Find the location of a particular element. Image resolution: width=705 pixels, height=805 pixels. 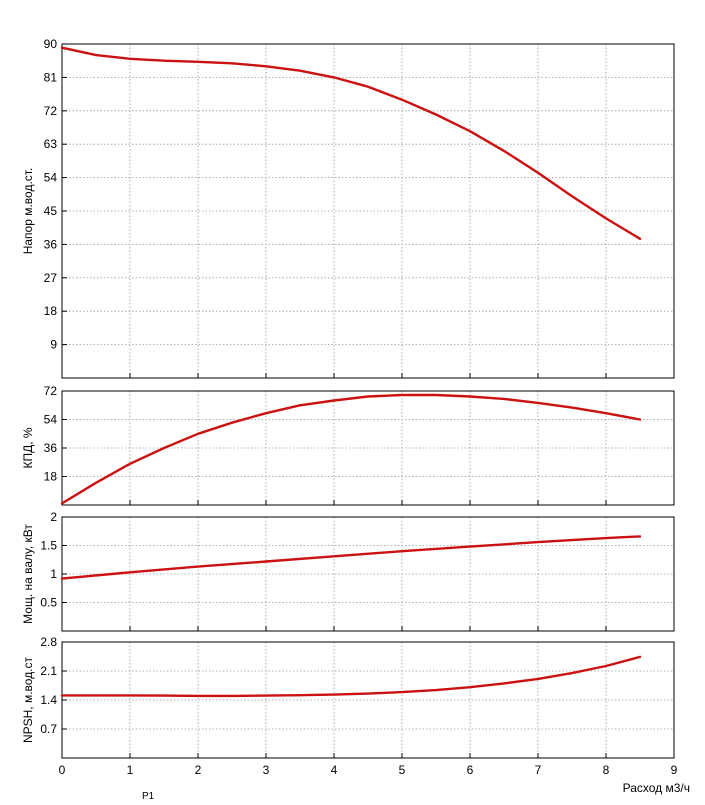

y-tick-label: 90 is located at coordinates (51, 44).